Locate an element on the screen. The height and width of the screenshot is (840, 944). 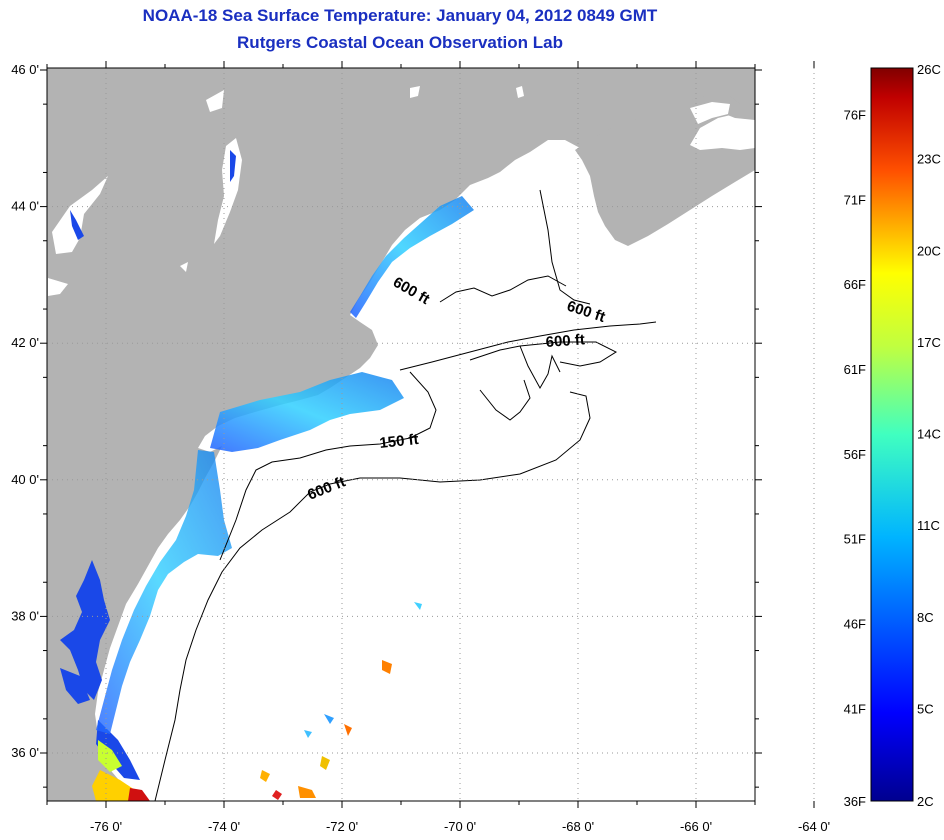
colorbar-c-label: 23C is located at coordinates (929, 159).